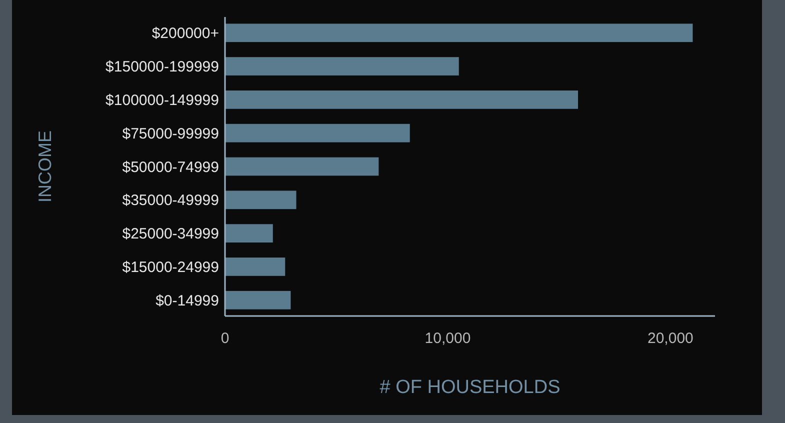  Describe the element at coordinates (470, 387) in the screenshot. I see `x-axis-title: # OF HOUSEHOLDS` at that location.